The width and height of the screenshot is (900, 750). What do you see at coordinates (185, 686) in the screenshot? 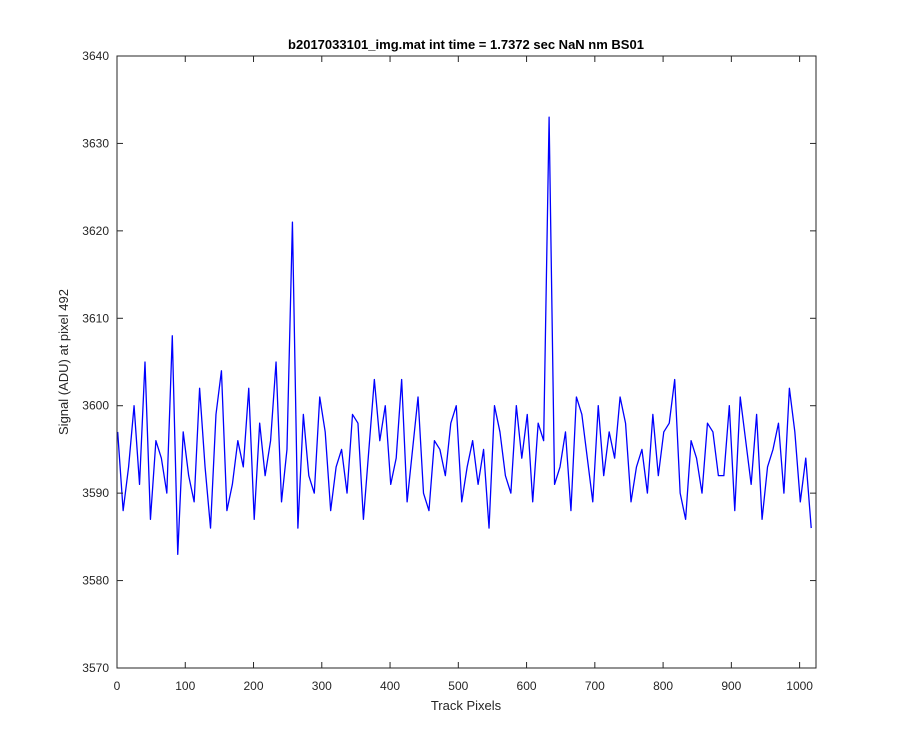
I see `x-tick-label: 100` at bounding box center [185, 686].